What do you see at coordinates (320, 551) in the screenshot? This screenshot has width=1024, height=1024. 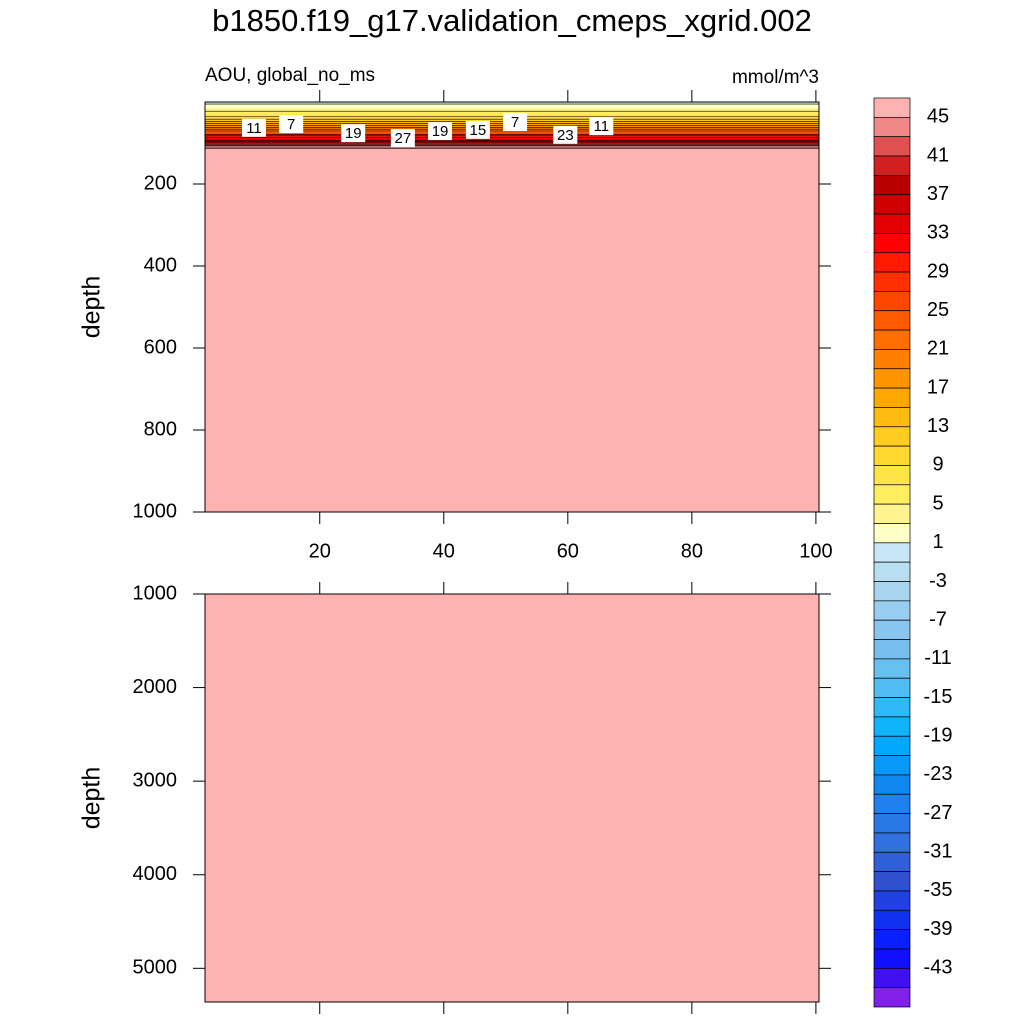 I see `x-tick-label: 20` at bounding box center [320, 551].